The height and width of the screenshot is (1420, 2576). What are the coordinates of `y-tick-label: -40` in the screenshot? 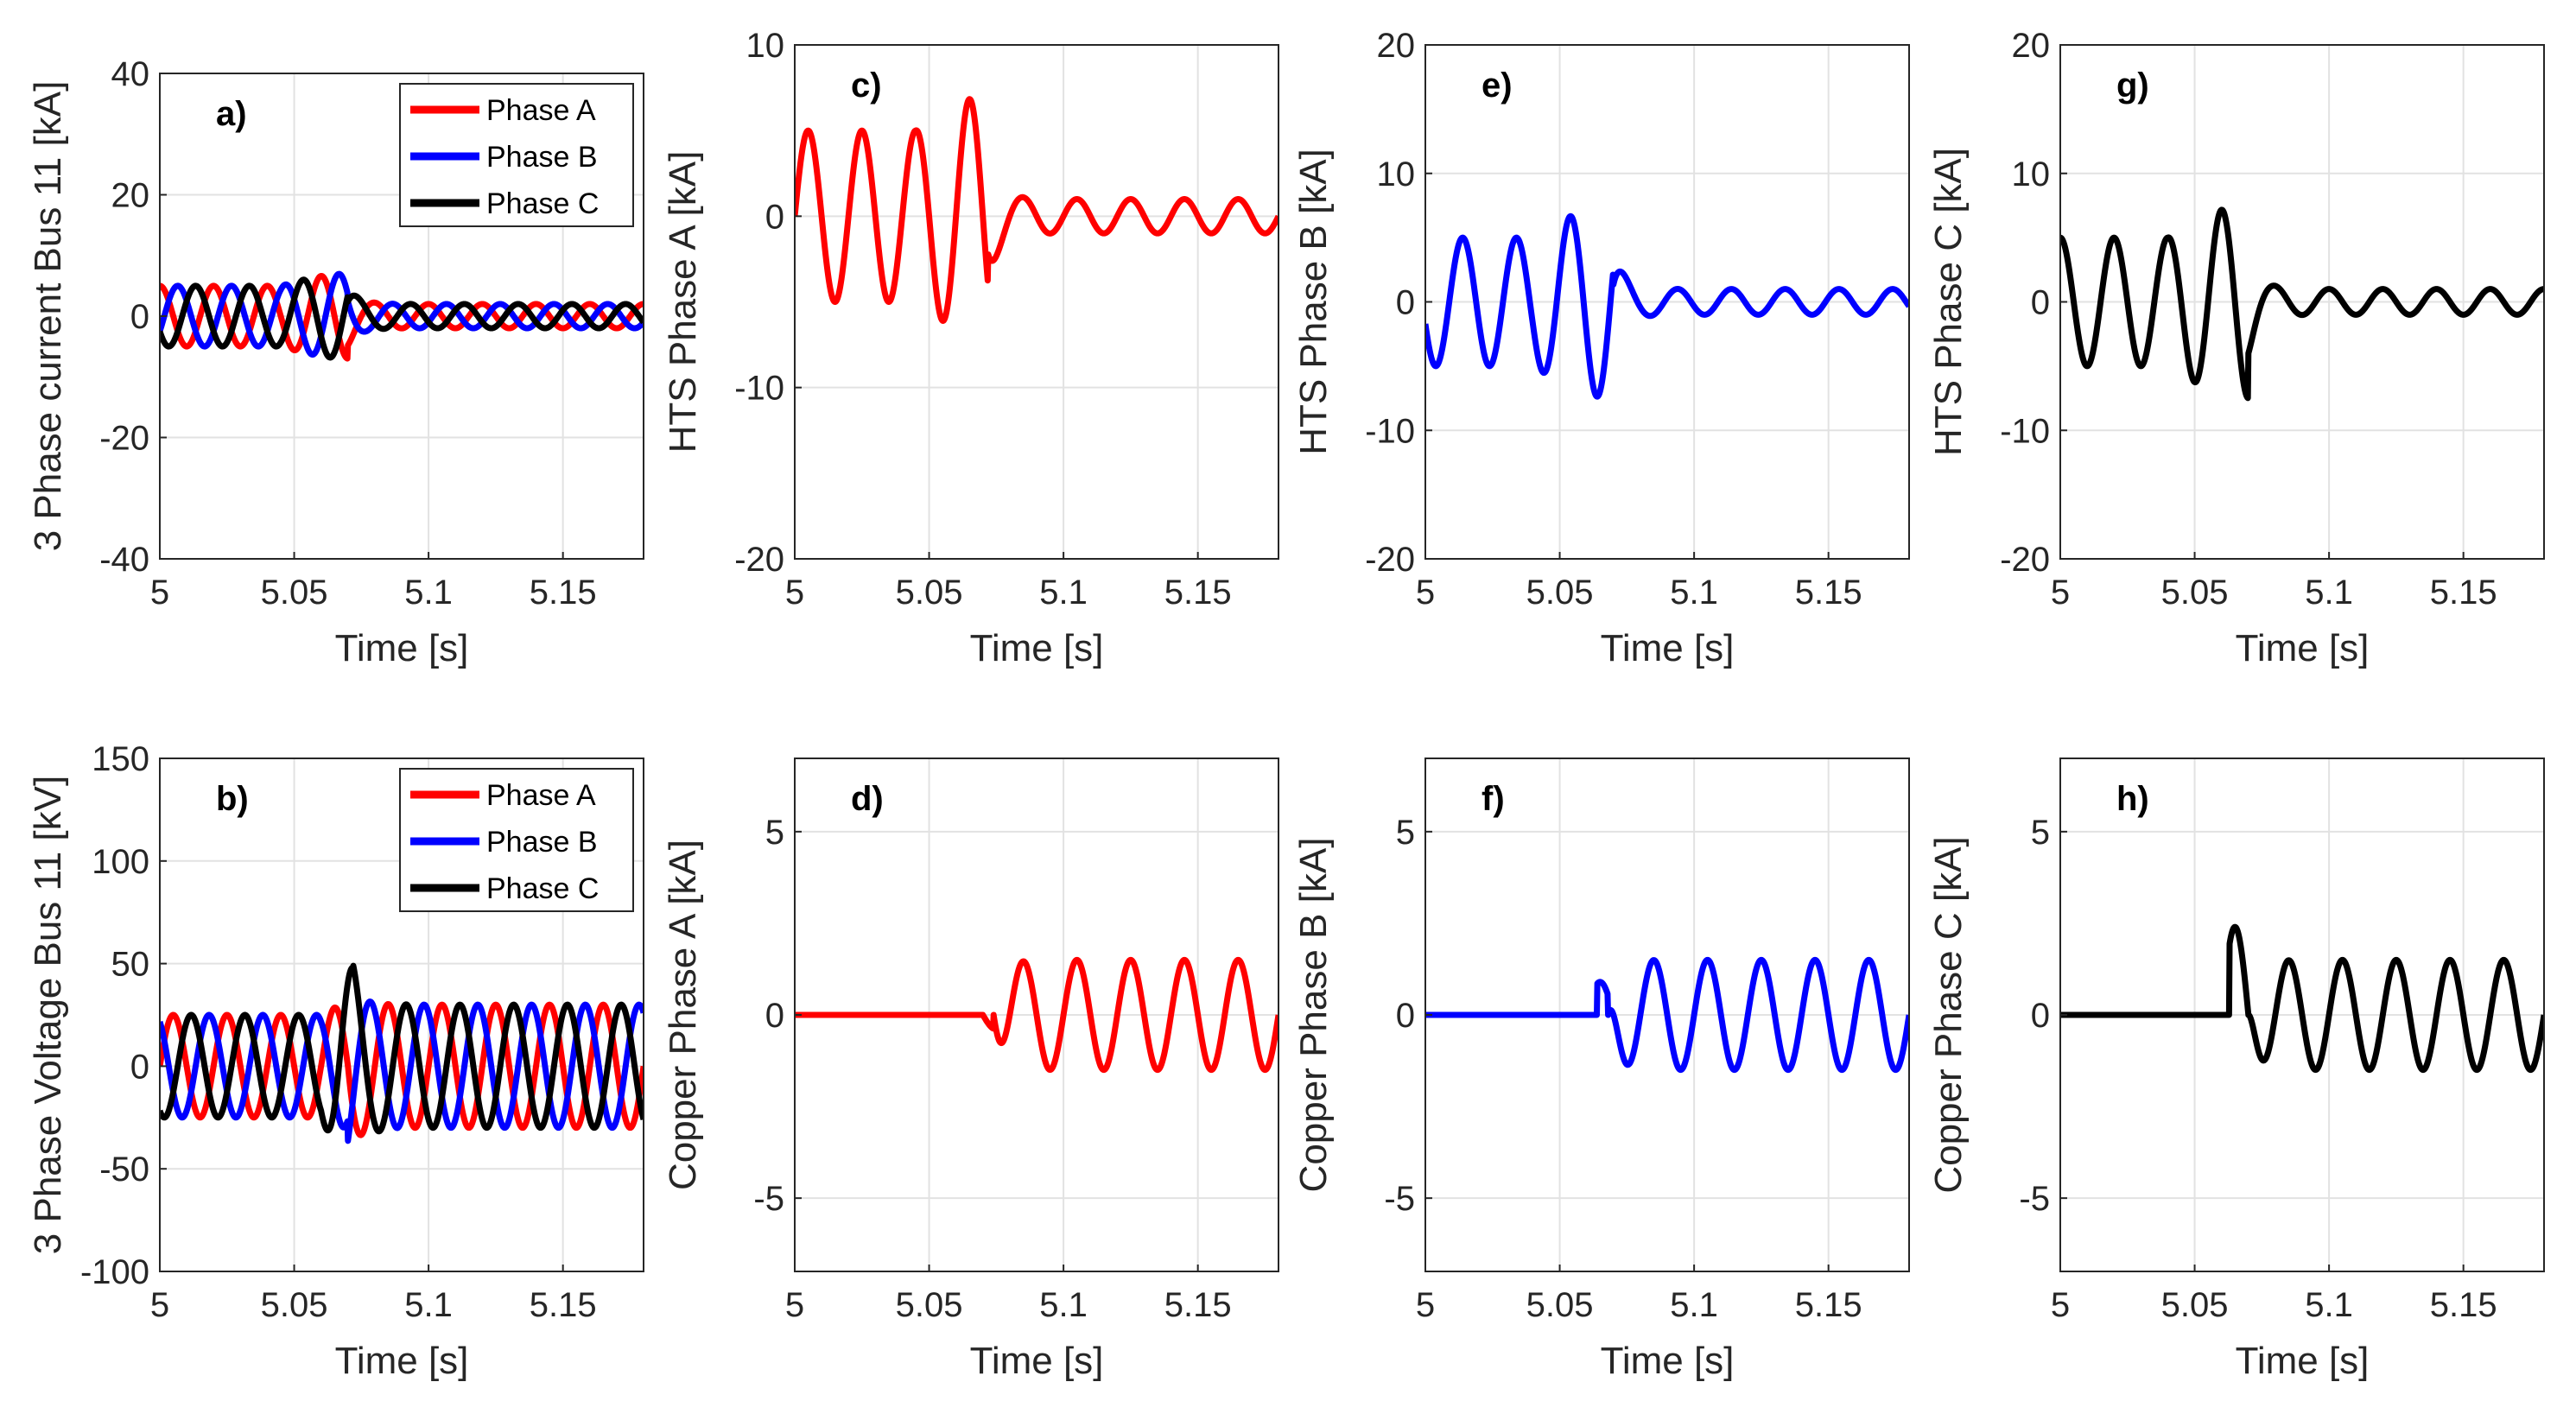 It's located at (124, 560).